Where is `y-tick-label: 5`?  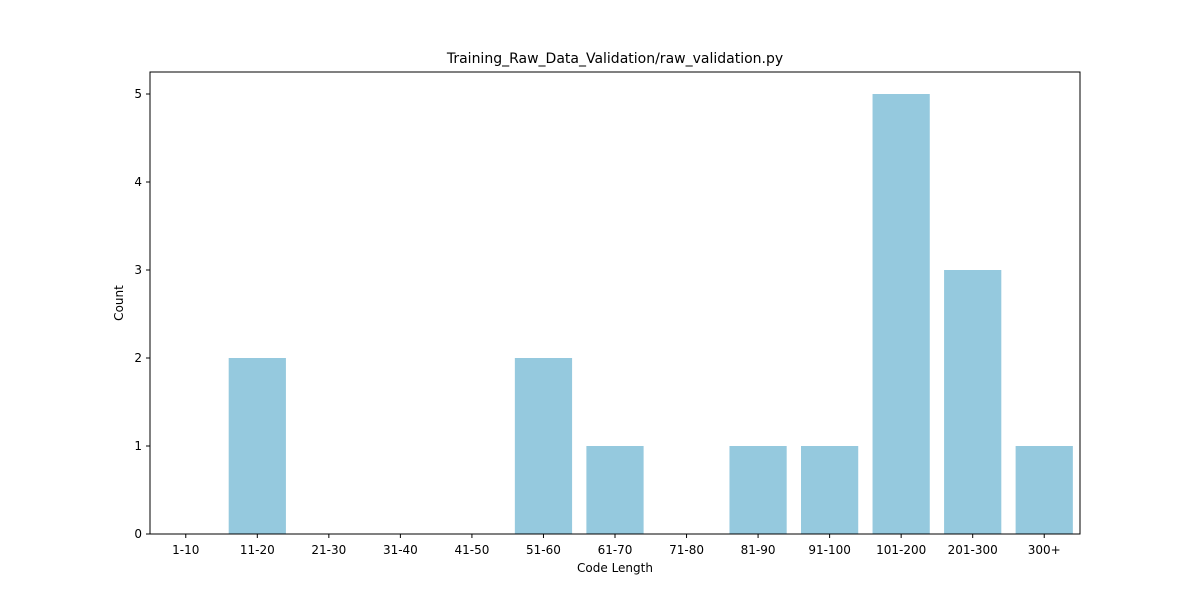 y-tick-label: 5 is located at coordinates (138, 94).